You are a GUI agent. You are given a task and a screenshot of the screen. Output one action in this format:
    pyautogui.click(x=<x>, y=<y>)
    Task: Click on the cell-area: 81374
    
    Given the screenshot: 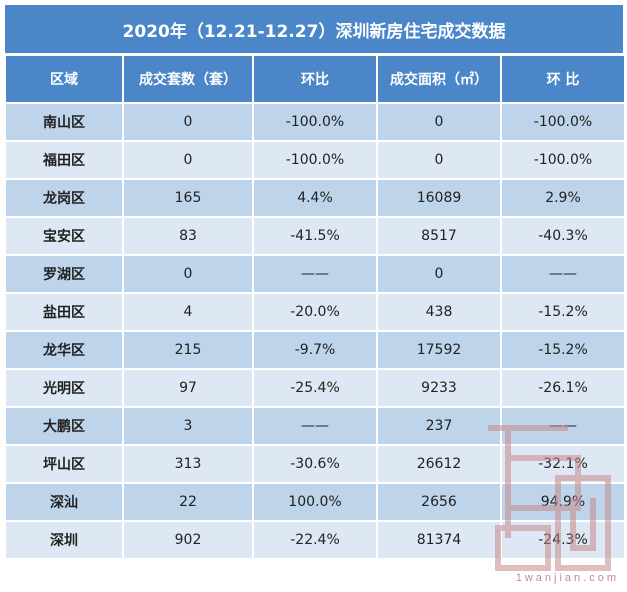 What is the action you would take?
    pyautogui.click(x=439, y=540)
    